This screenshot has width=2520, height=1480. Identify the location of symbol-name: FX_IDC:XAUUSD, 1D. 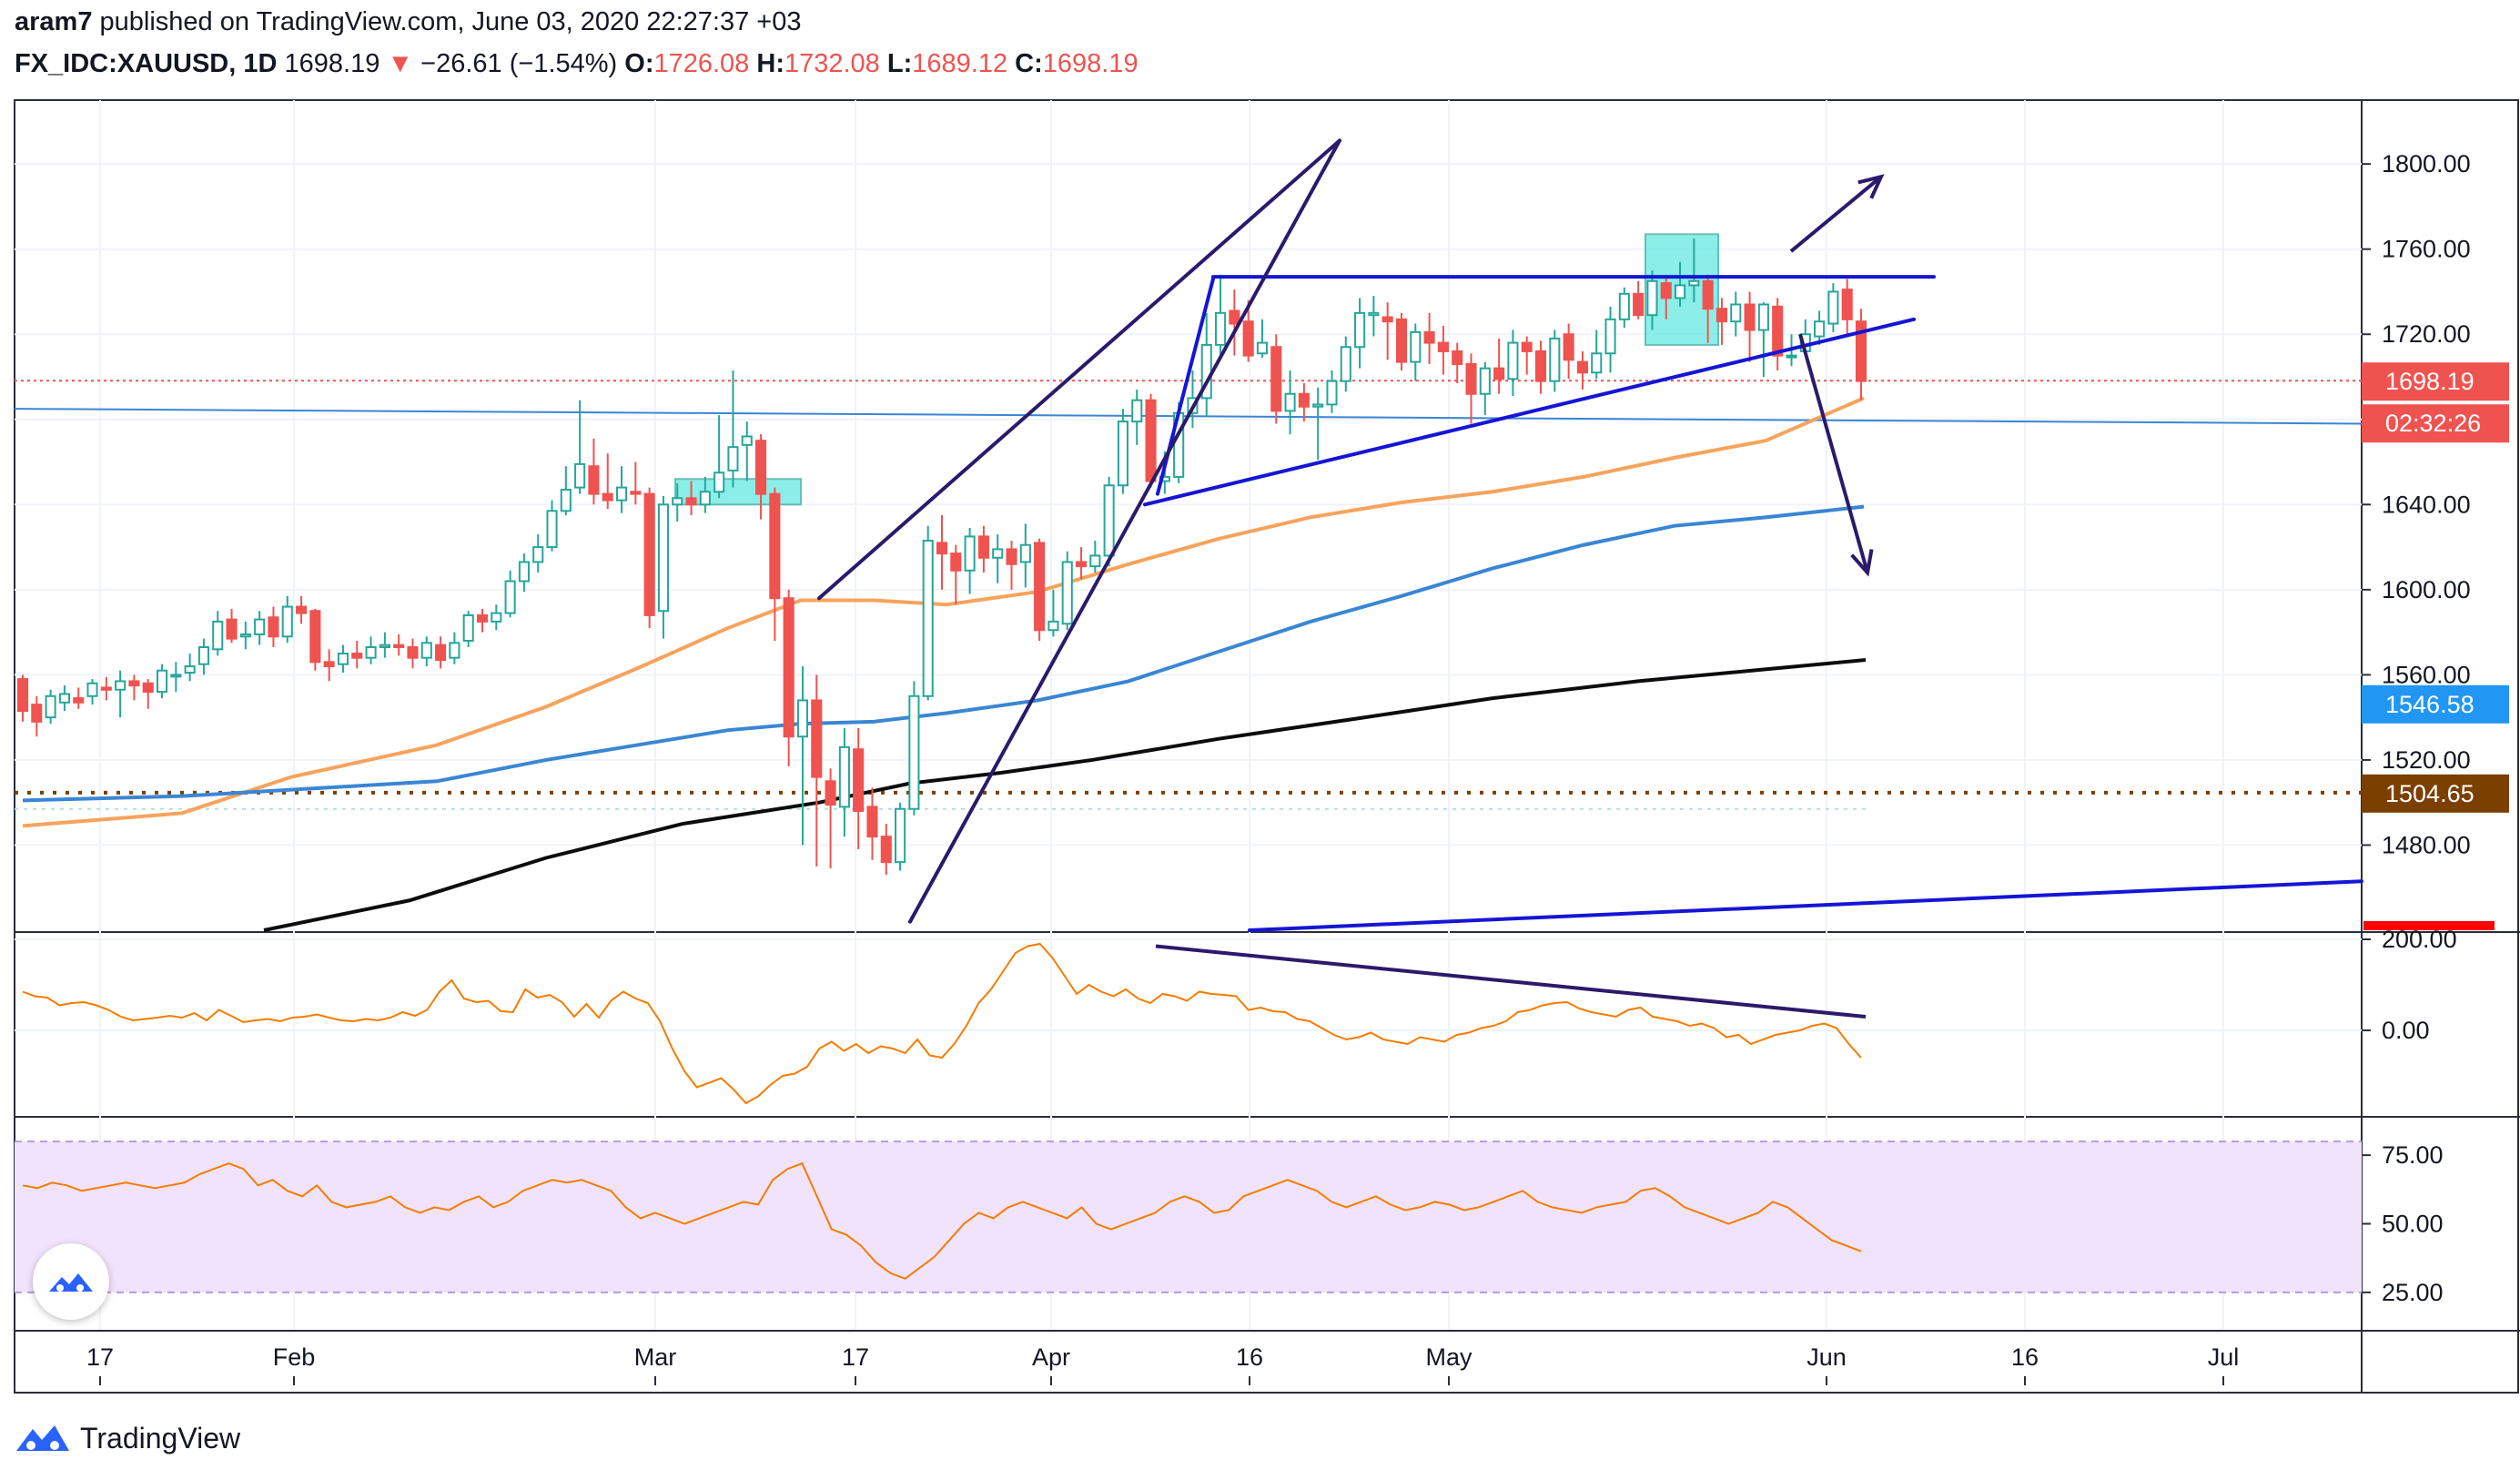
(146, 63).